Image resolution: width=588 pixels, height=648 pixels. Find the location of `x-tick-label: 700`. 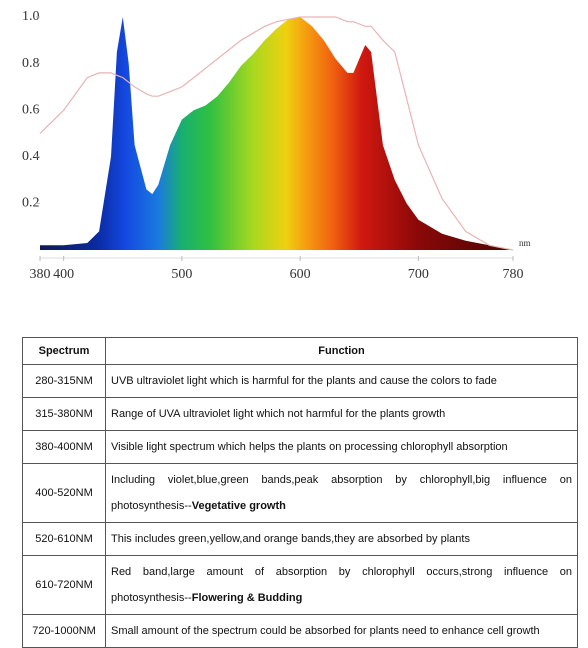

x-tick-label: 700 is located at coordinates (418, 274).